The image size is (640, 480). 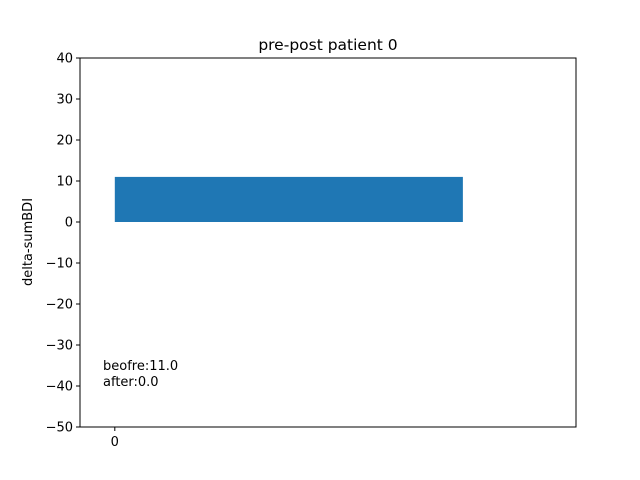 What do you see at coordinates (115, 442) in the screenshot?
I see `x-tick-label: 0` at bounding box center [115, 442].